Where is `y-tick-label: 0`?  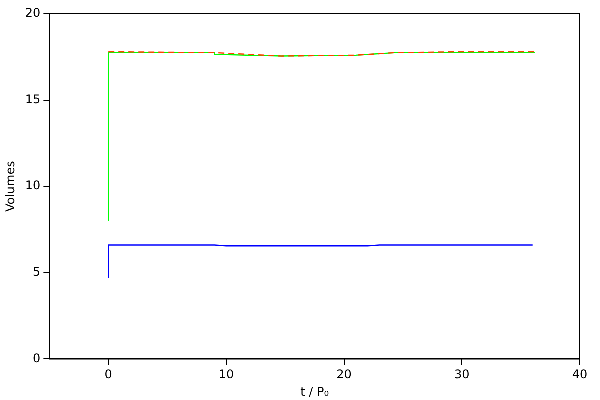 y-tick-label: 0 is located at coordinates (37, 358).